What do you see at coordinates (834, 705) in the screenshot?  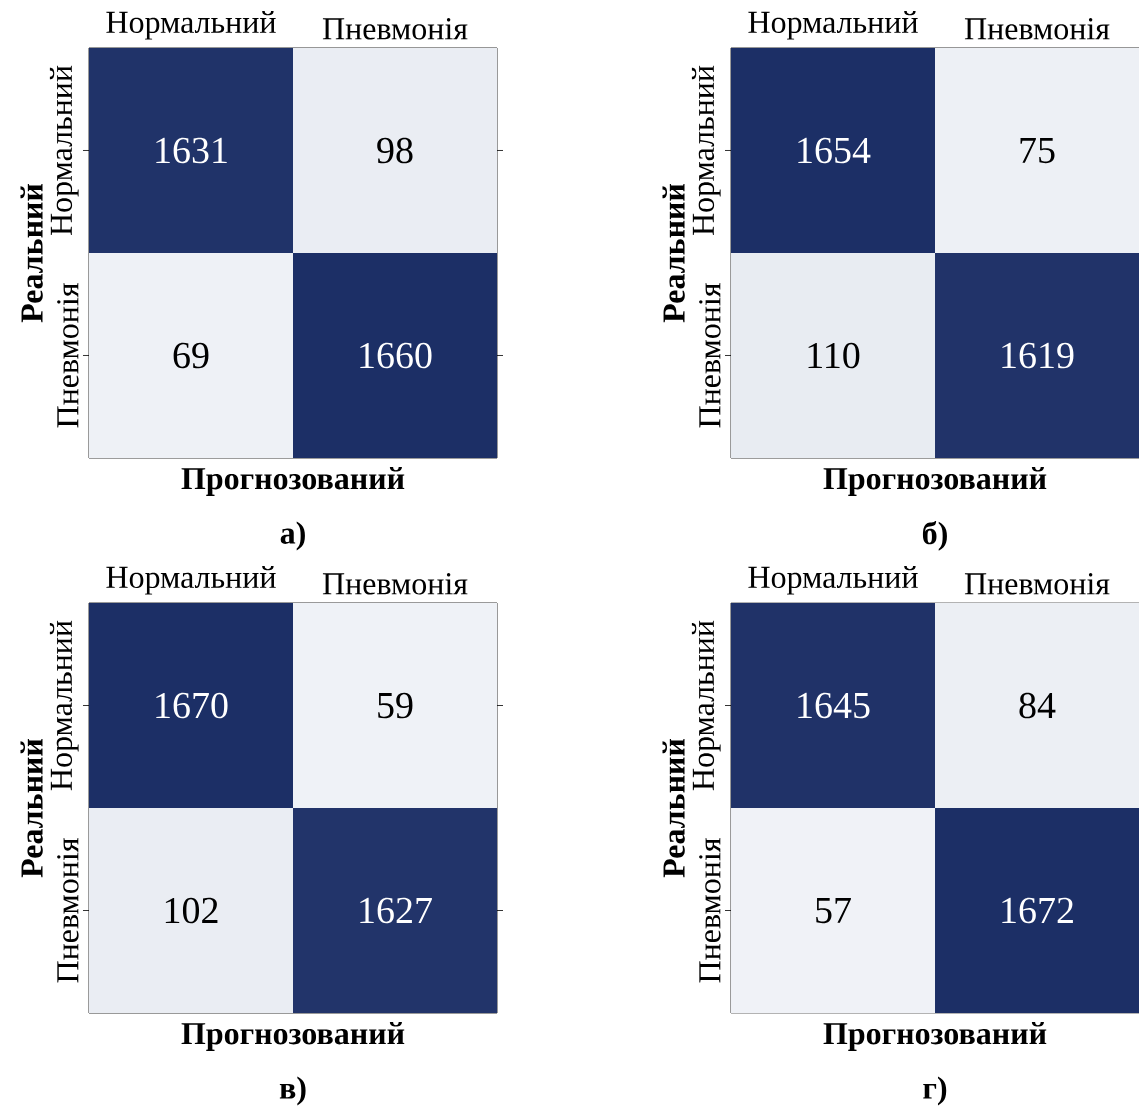 I see `data-label: 1645` at bounding box center [834, 705].